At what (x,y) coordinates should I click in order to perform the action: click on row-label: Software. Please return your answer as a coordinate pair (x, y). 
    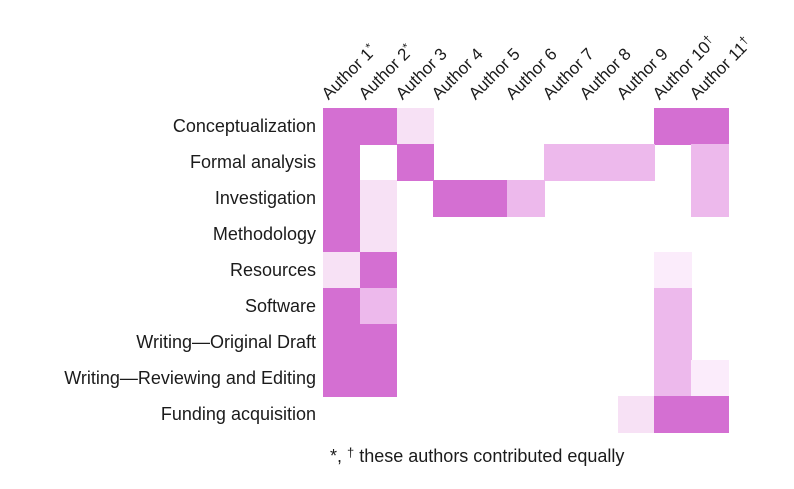
    Looking at the image, I should click on (280, 306).